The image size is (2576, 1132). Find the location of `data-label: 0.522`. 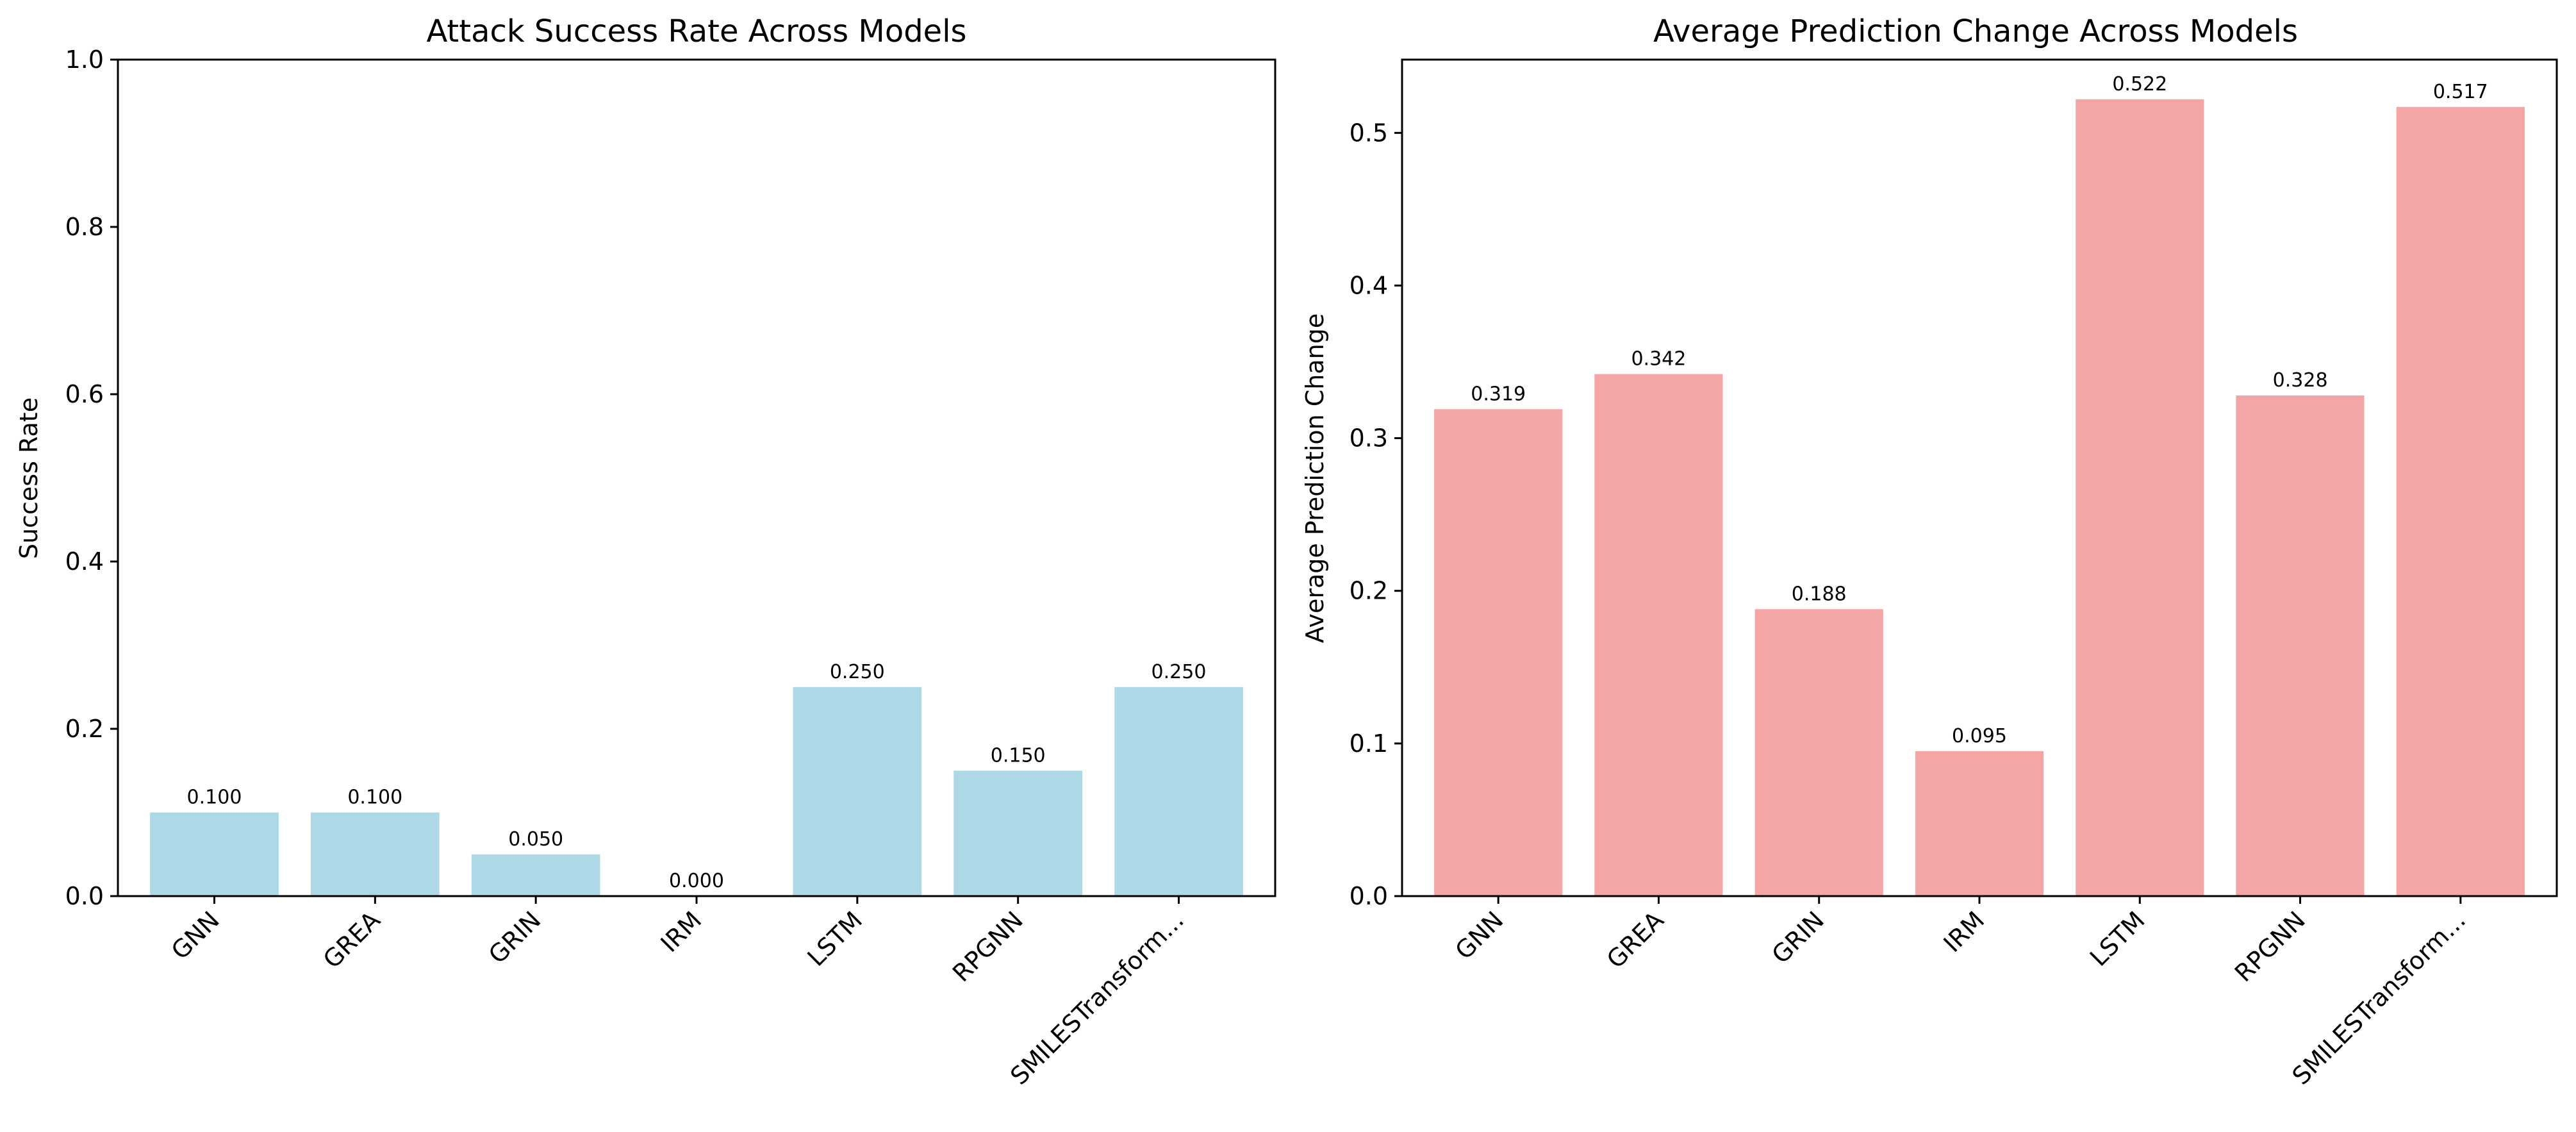

data-label: 0.522 is located at coordinates (2139, 84).